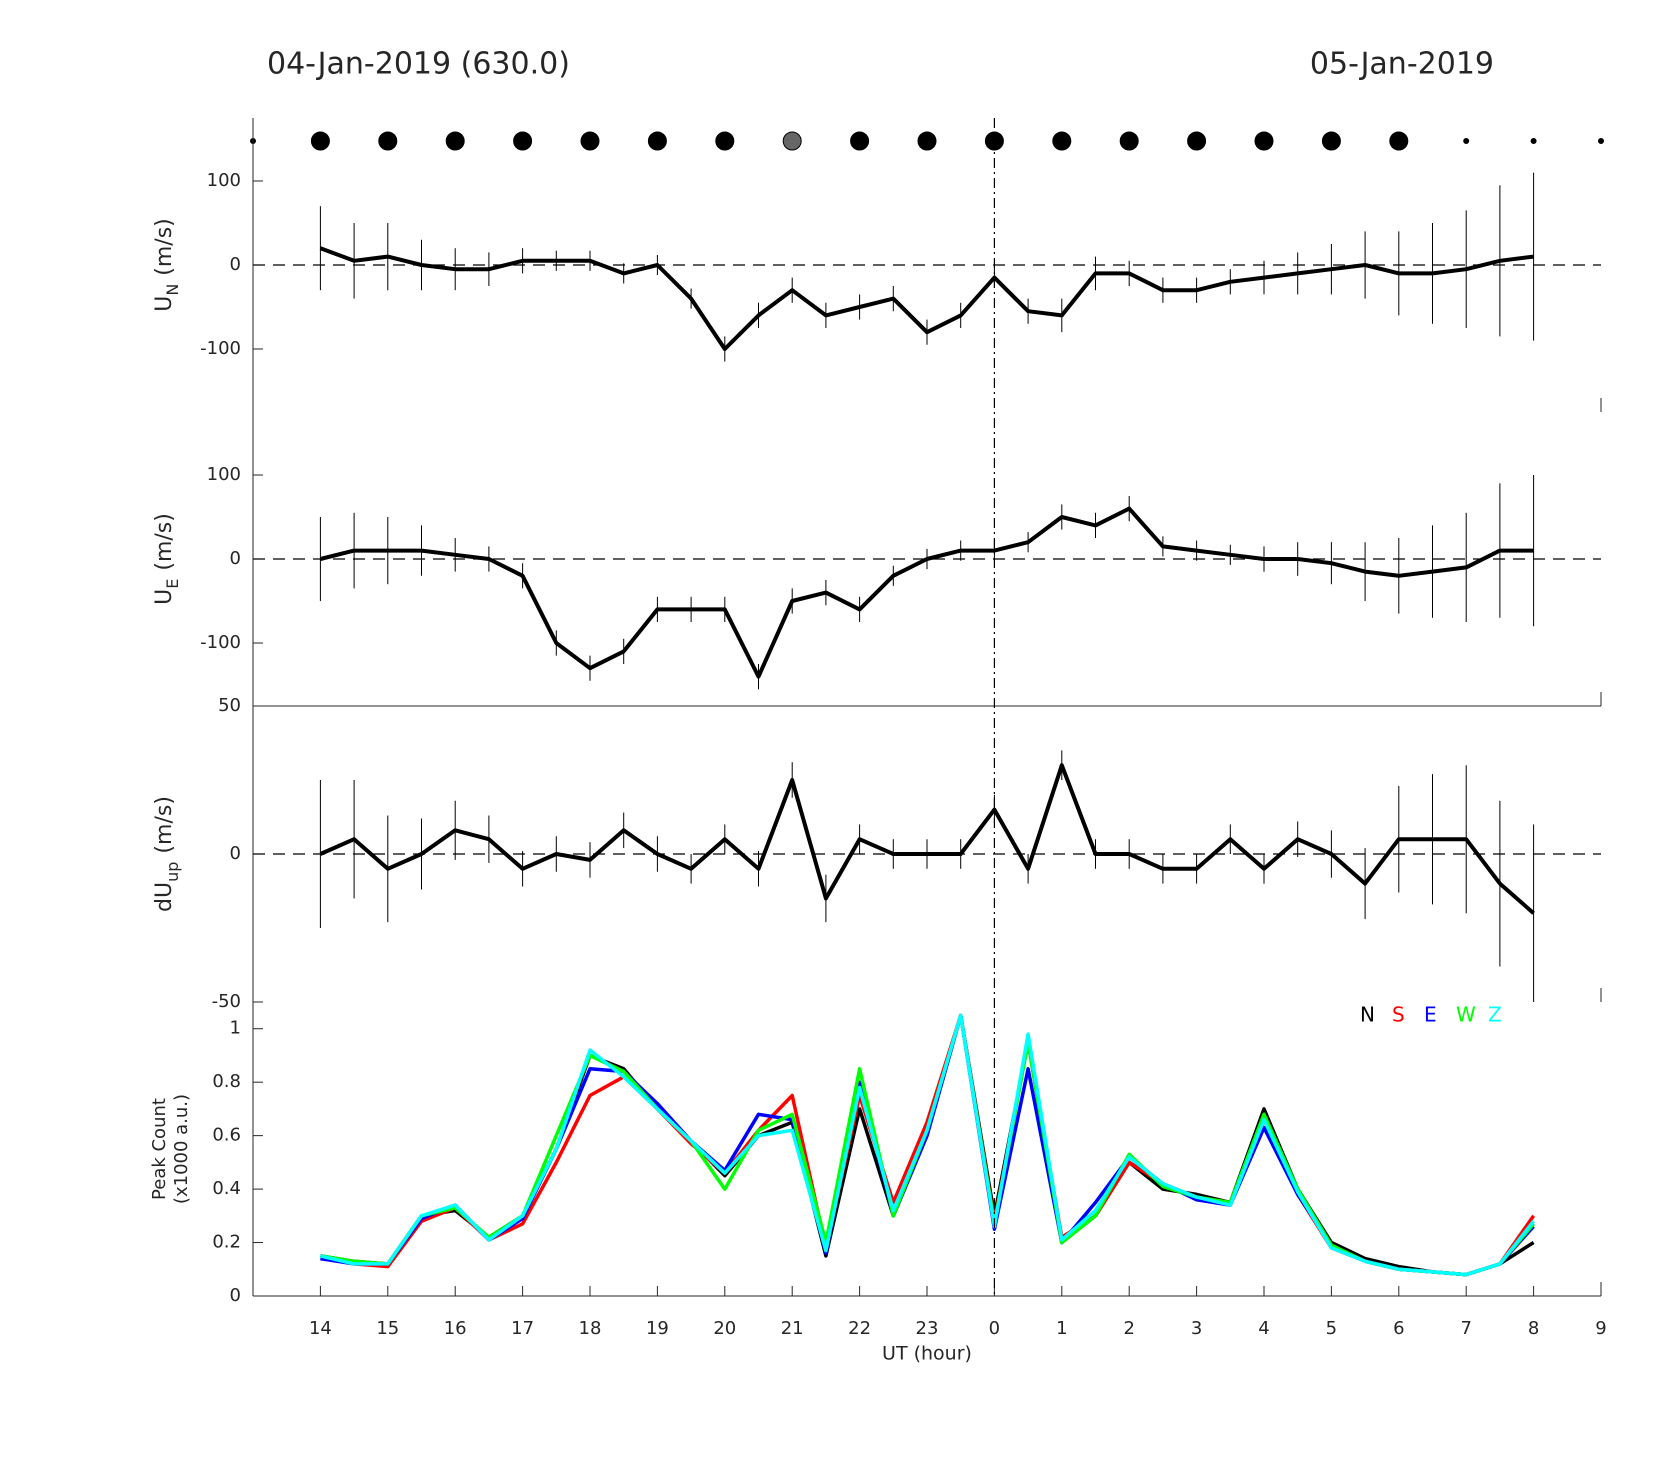 This screenshot has width=1667, height=1462. What do you see at coordinates (590, 1328) in the screenshot?
I see `x-tick-label: 18` at bounding box center [590, 1328].